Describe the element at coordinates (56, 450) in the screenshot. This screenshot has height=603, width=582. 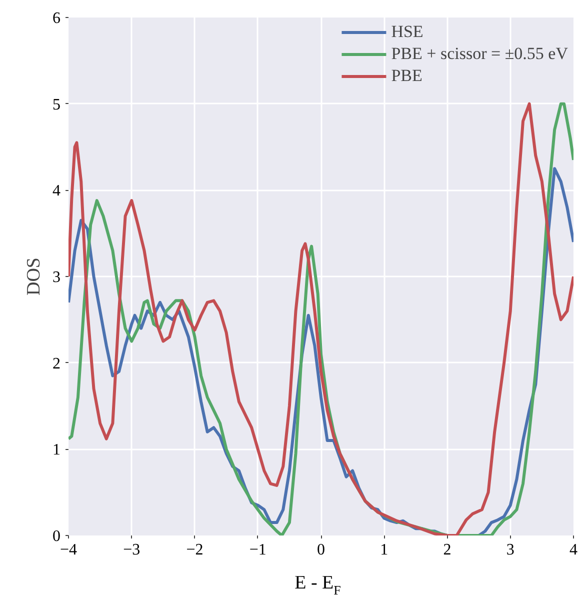
I see `y-tick-label: 1` at that location.